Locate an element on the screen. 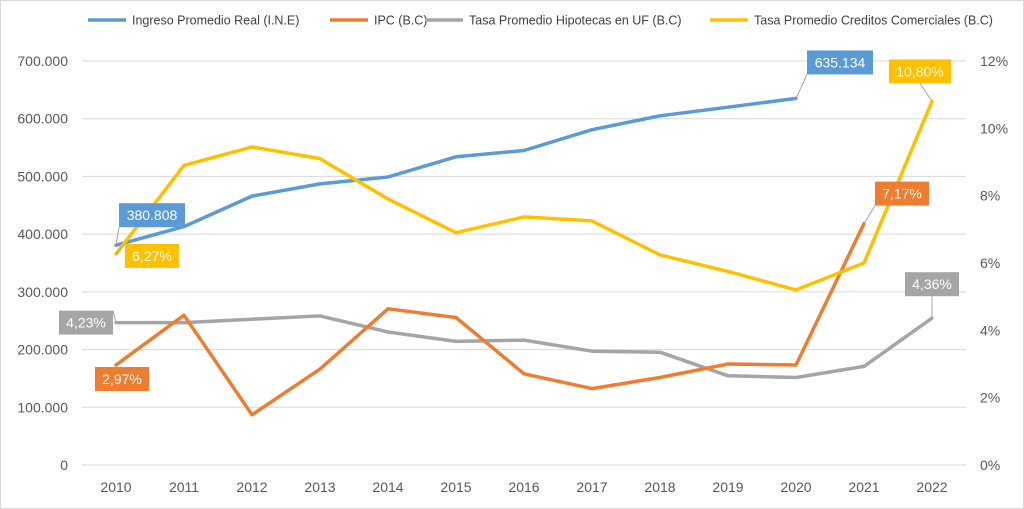 The image size is (1024, 509). x-tick-label: 2016 is located at coordinates (523, 487).